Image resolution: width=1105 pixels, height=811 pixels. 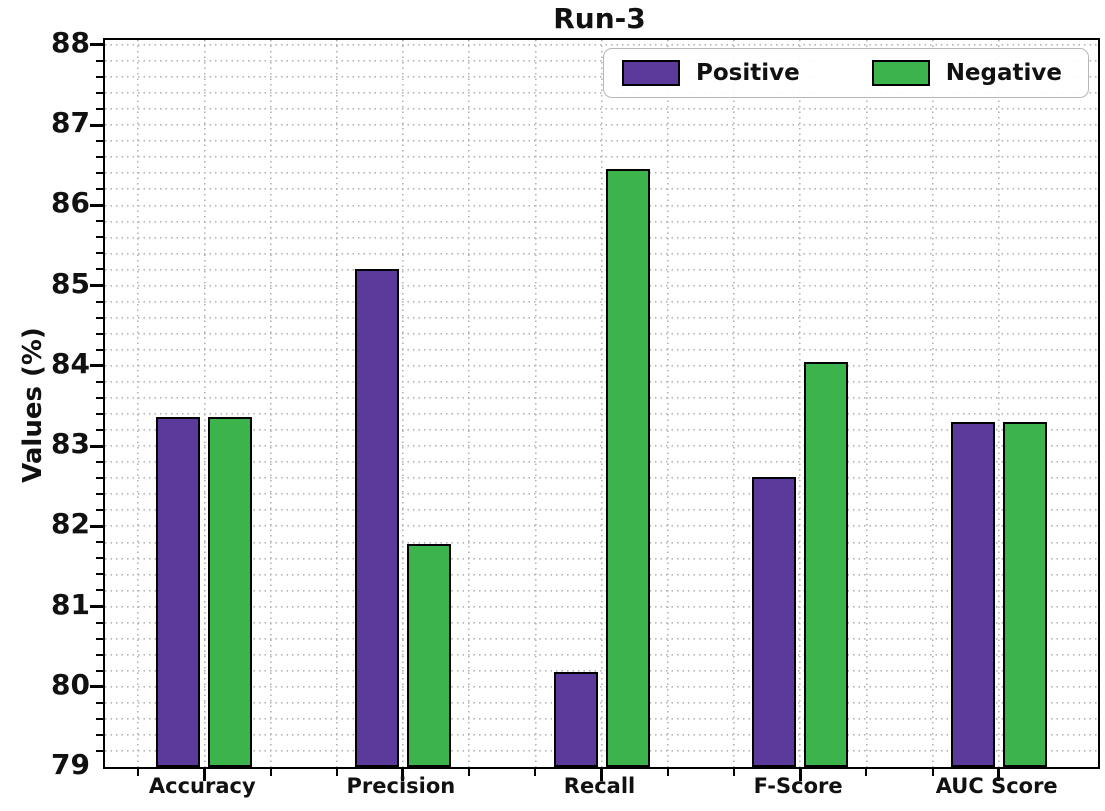 I want to click on y-tick-label: 79, so click(x=70, y=764).